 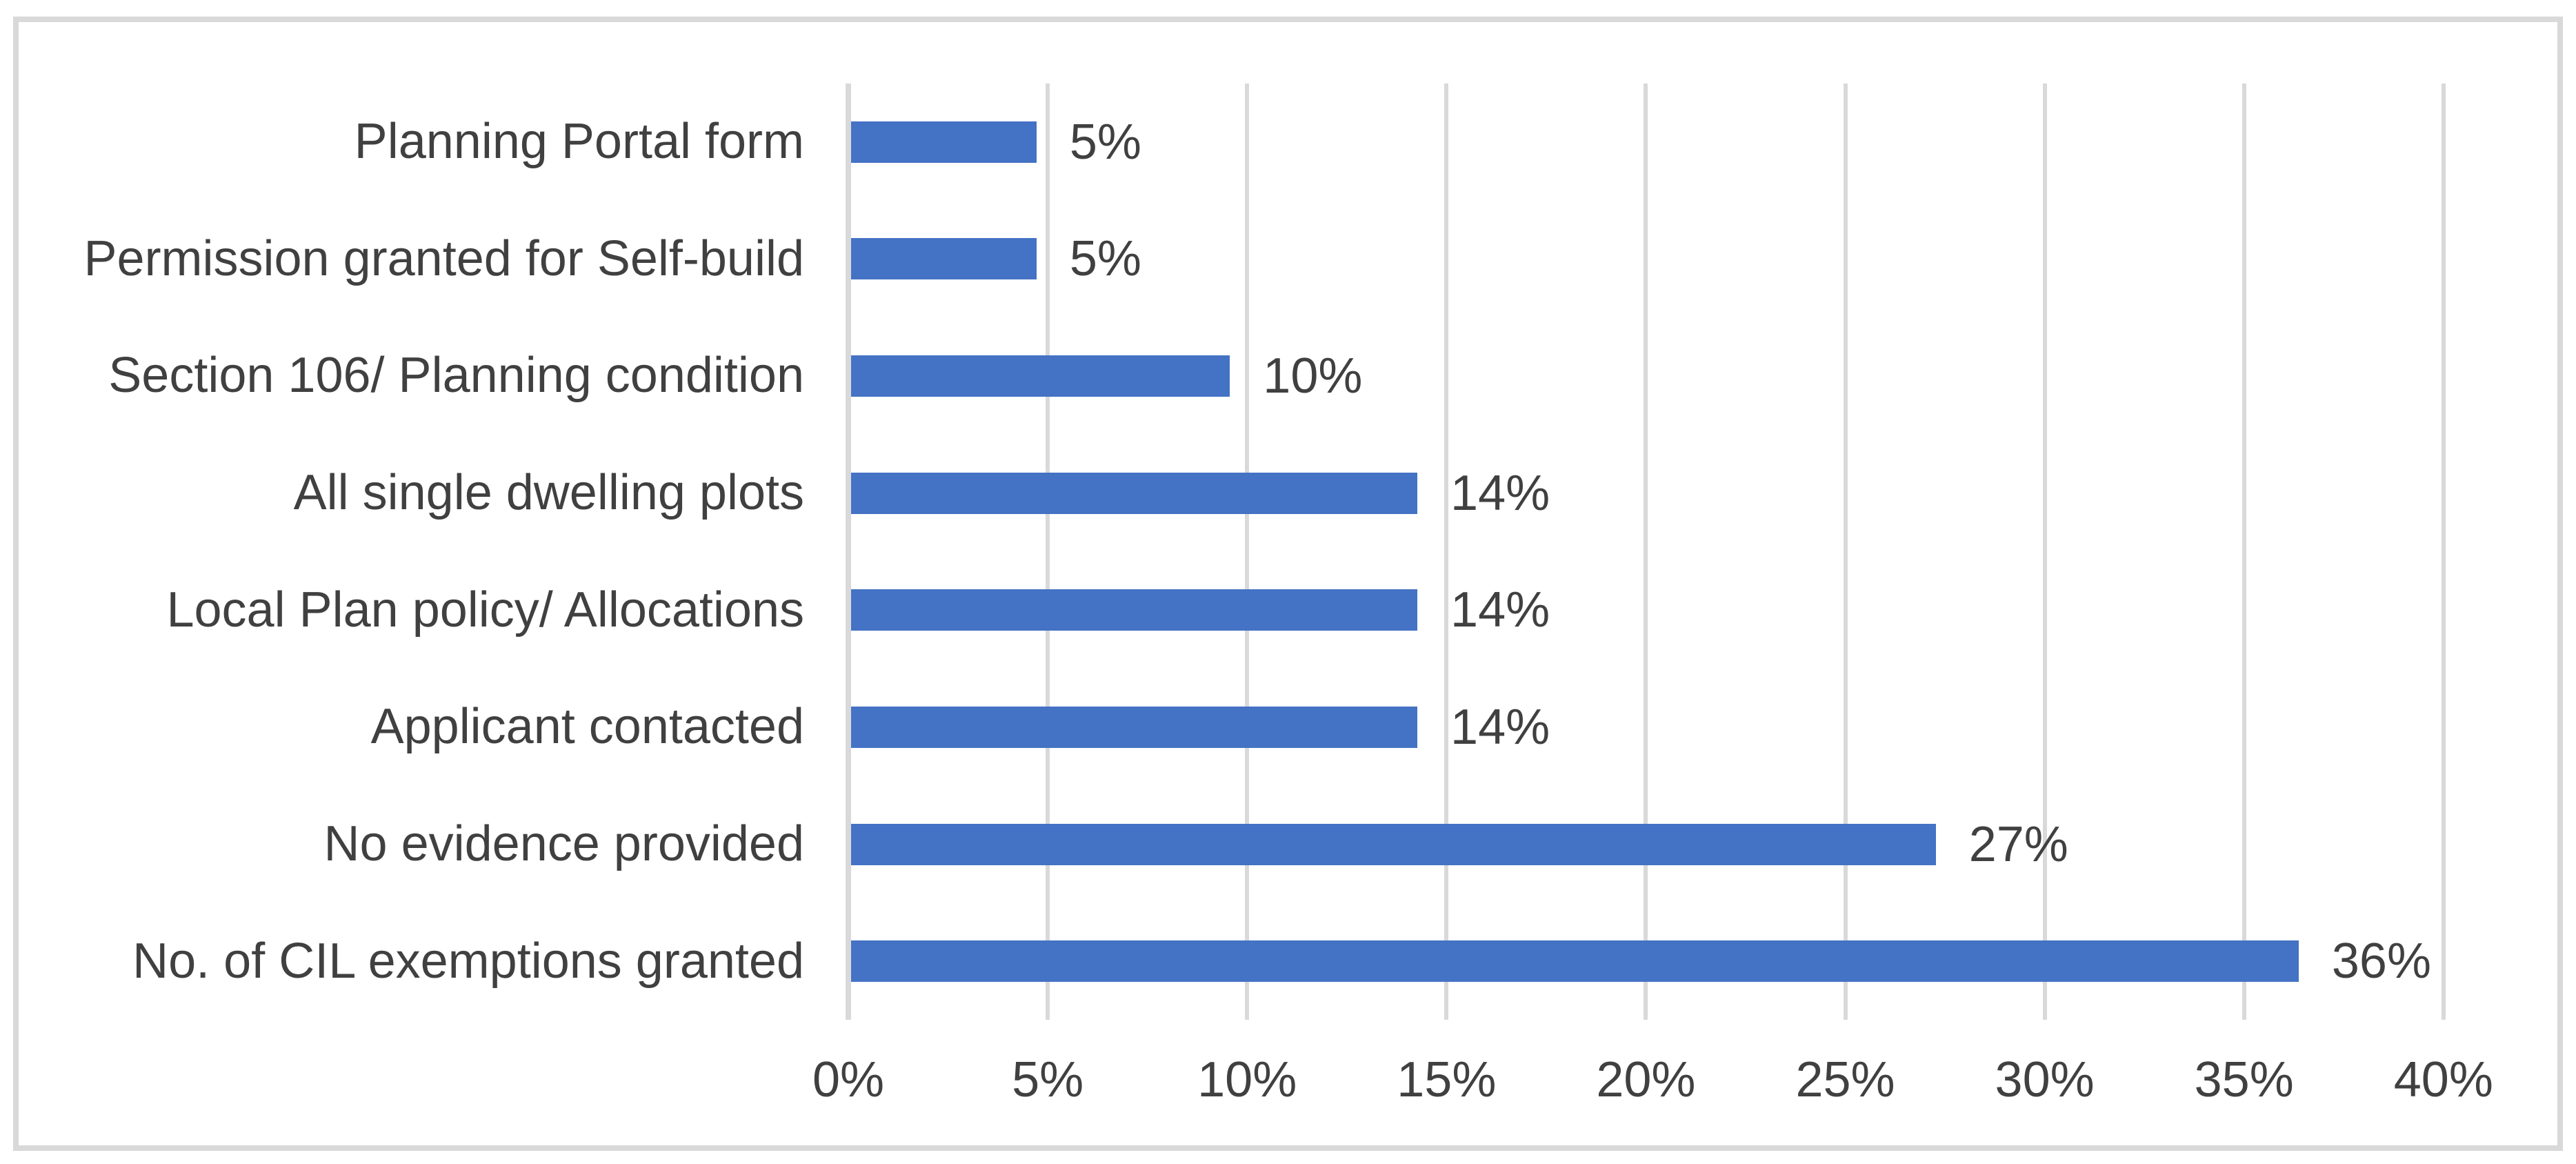 I want to click on category-label: All single dwelling plots, so click(x=548, y=493).